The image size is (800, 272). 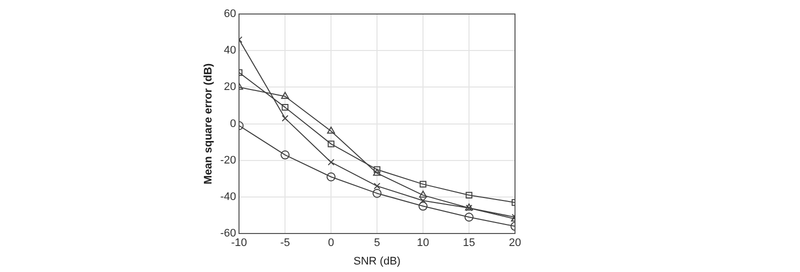 I want to click on y-tick-label: -60, so click(x=228, y=234).